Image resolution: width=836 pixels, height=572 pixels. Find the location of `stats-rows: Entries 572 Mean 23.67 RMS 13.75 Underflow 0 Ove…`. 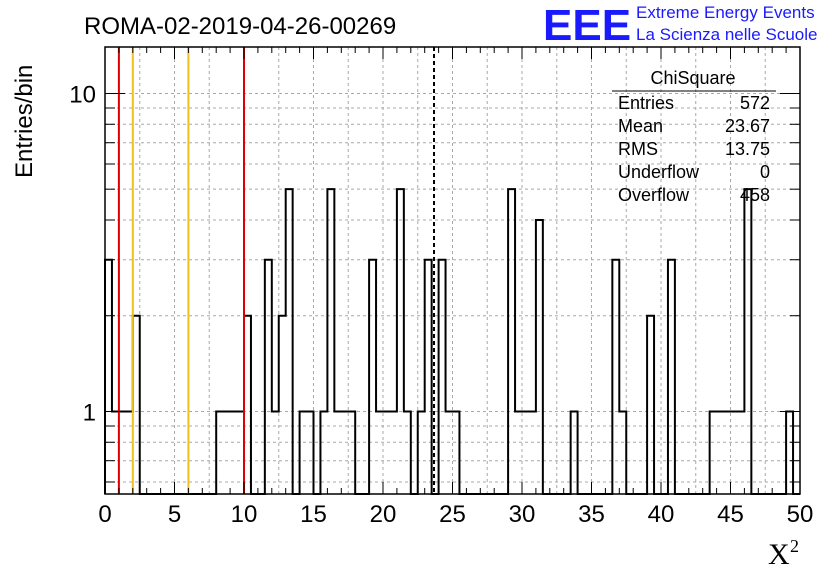

stats-rows: Entries 572 Mean 23.67 RMS 13.75 Underflow 0 Ove… is located at coordinates (694, 149).